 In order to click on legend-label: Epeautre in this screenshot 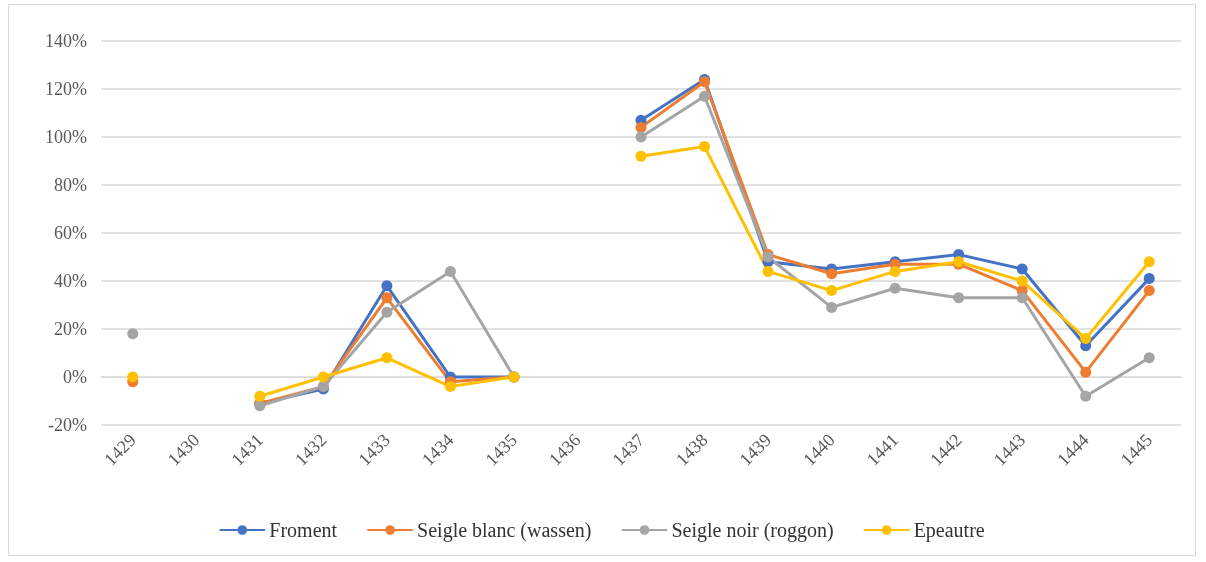, I will do `click(949, 530)`.